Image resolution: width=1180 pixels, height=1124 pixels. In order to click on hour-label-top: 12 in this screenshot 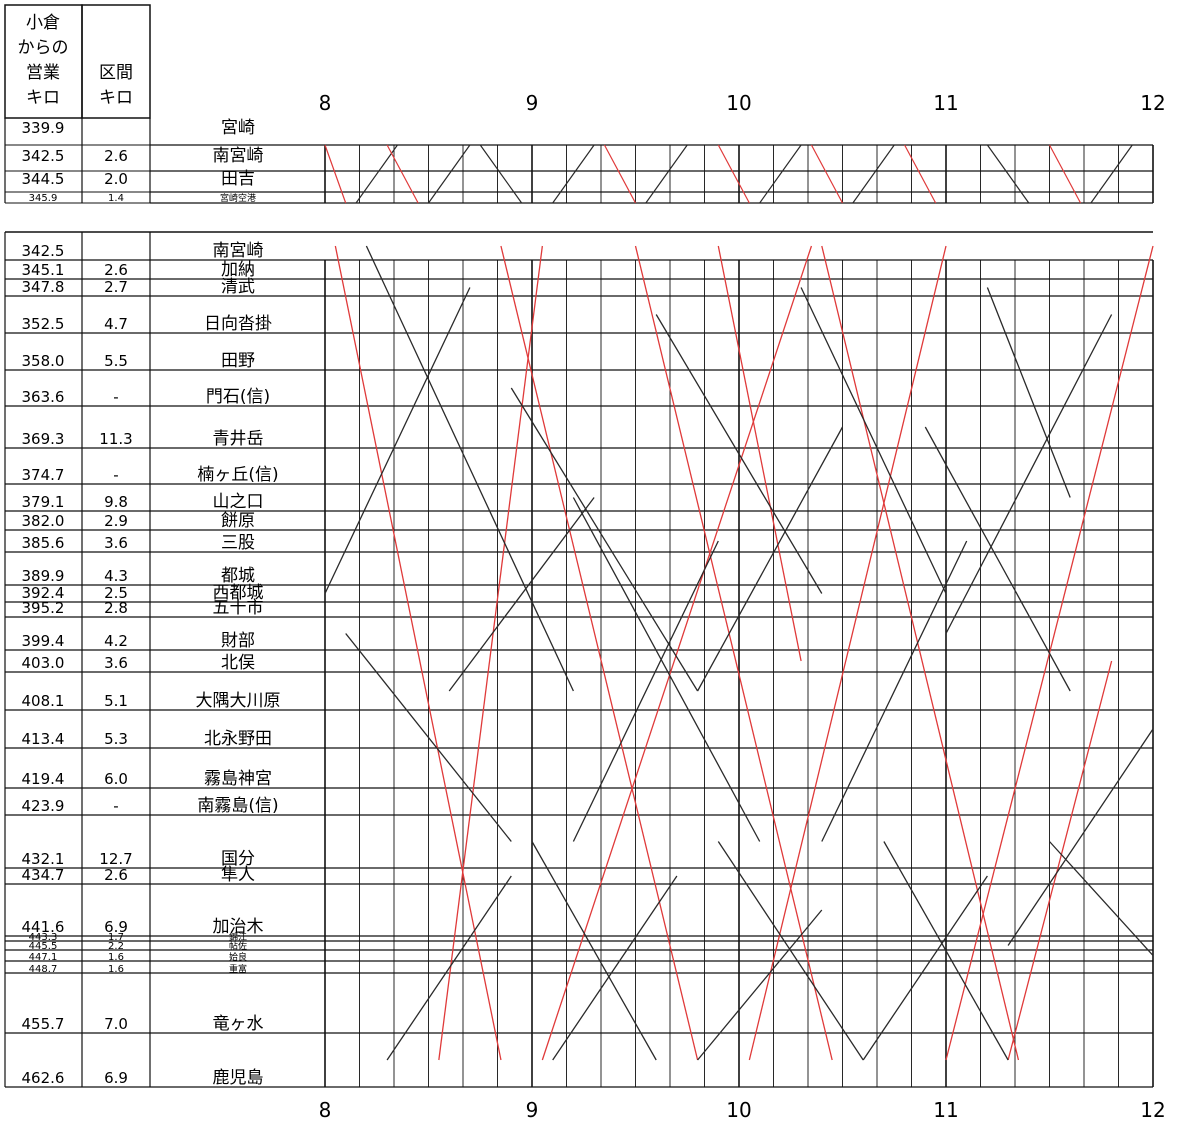, I will do `click(1152, 103)`.